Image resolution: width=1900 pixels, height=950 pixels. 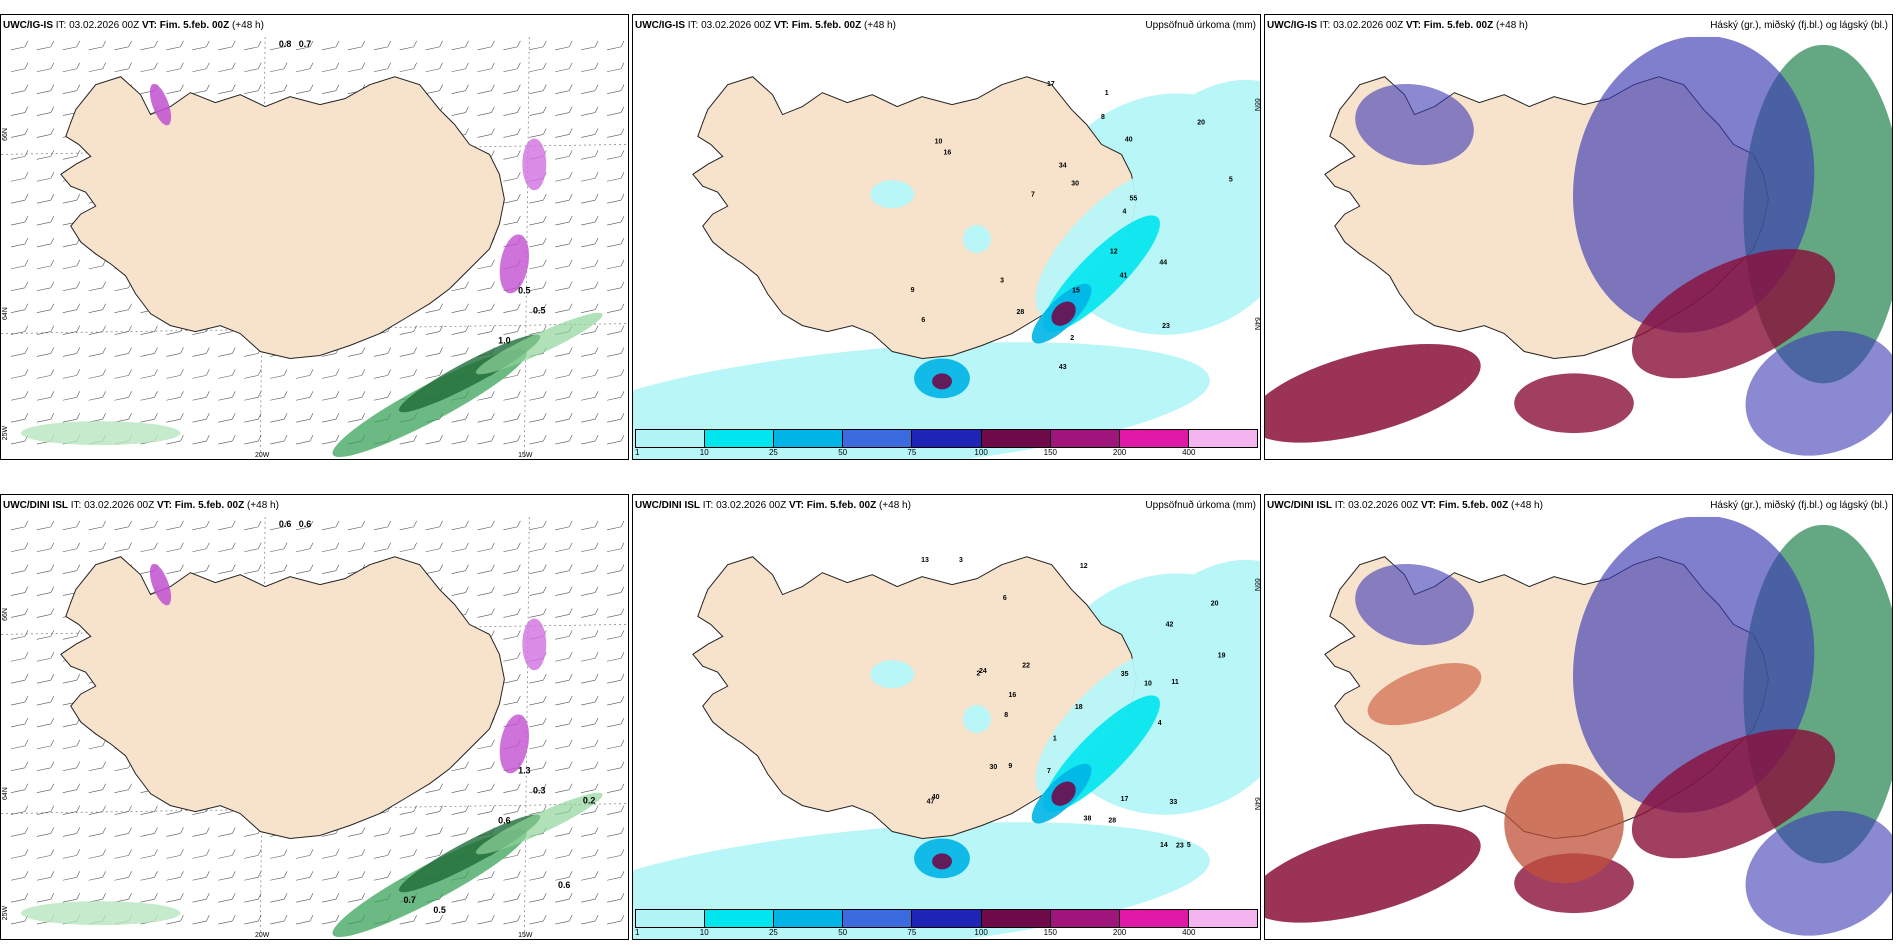 I want to click on precip-value: 23, so click(x=1166, y=326).